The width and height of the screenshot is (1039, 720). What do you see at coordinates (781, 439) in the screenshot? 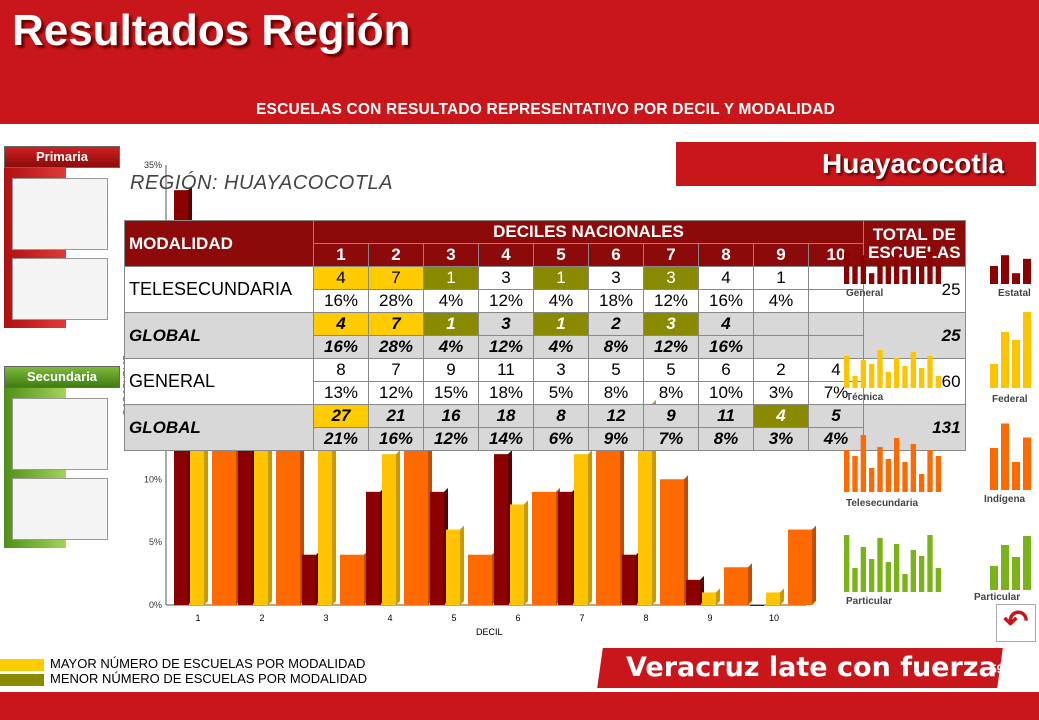
I see `percent-cell: 3%` at bounding box center [781, 439].